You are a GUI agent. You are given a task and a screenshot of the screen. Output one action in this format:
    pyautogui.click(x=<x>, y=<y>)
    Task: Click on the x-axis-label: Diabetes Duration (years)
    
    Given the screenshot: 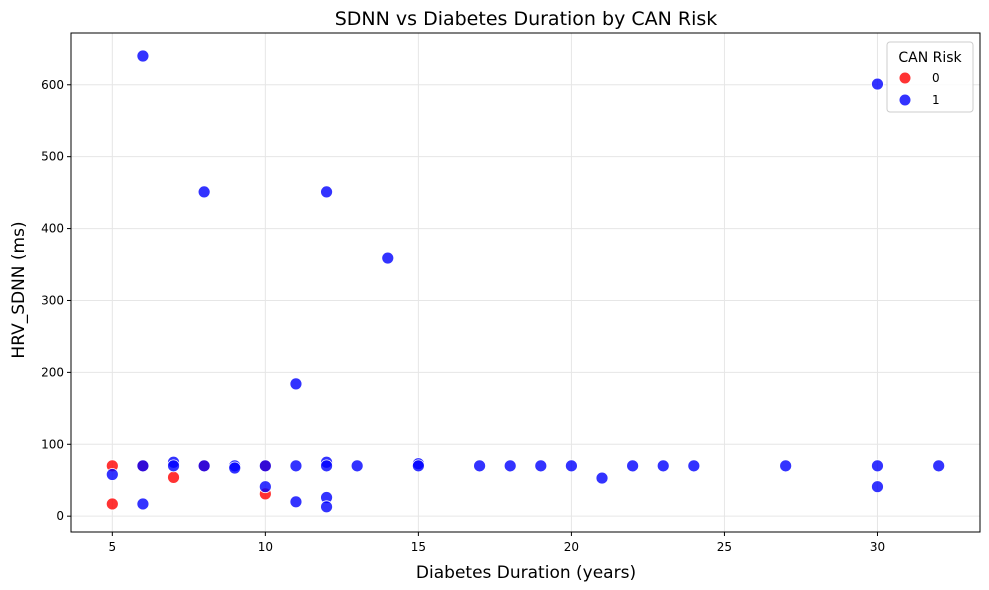 What is the action you would take?
    pyautogui.click(x=526, y=573)
    